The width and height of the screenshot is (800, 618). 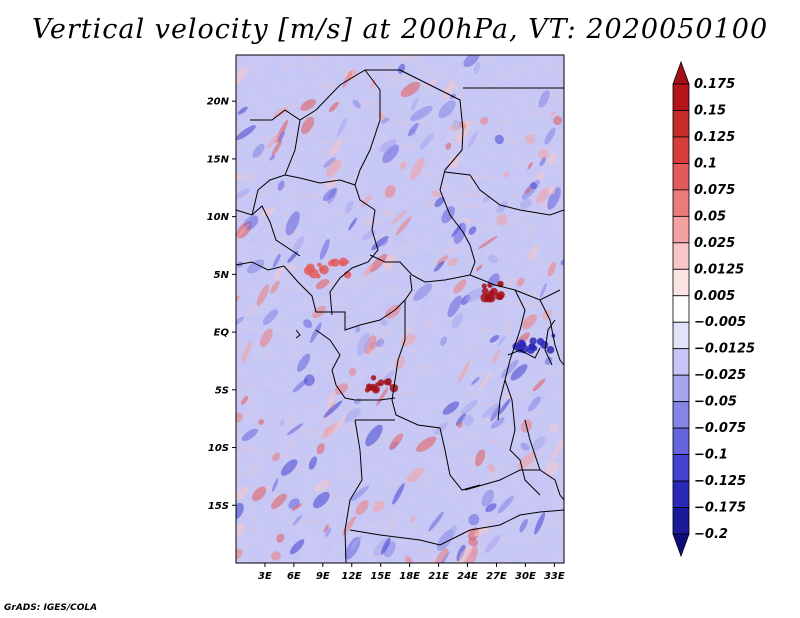 What do you see at coordinates (711, 534) in the screenshot?
I see `colorbar-label: −0.2` at bounding box center [711, 534].